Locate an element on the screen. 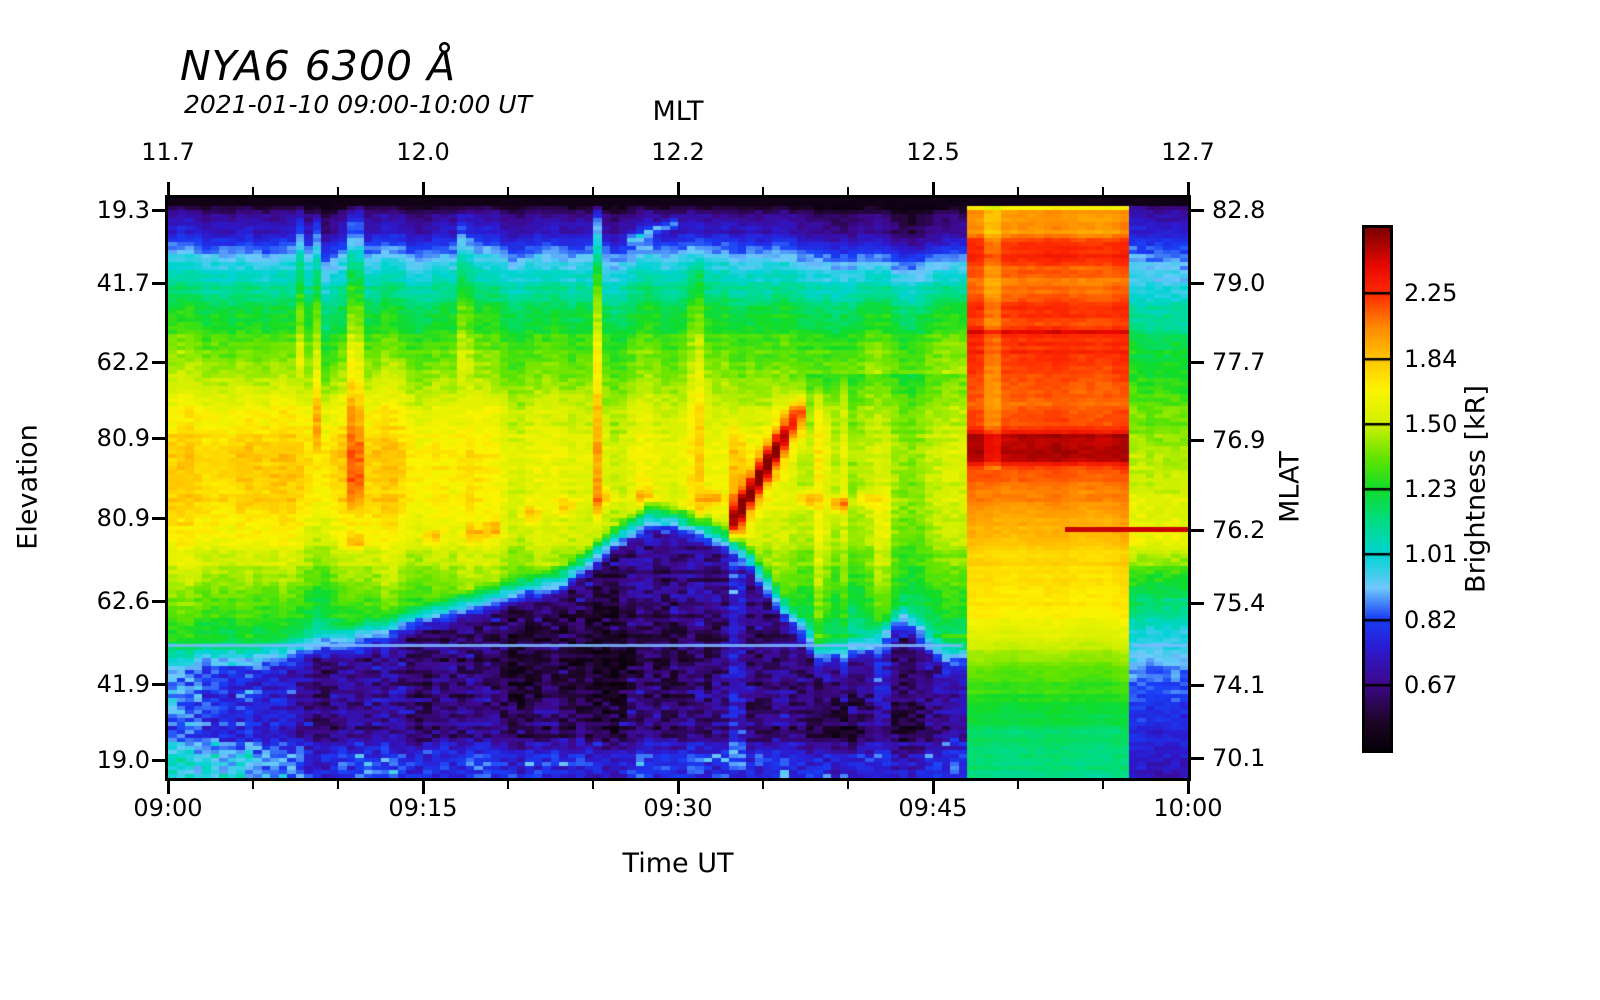  left-tick-label: 19.0 is located at coordinates (123, 760).